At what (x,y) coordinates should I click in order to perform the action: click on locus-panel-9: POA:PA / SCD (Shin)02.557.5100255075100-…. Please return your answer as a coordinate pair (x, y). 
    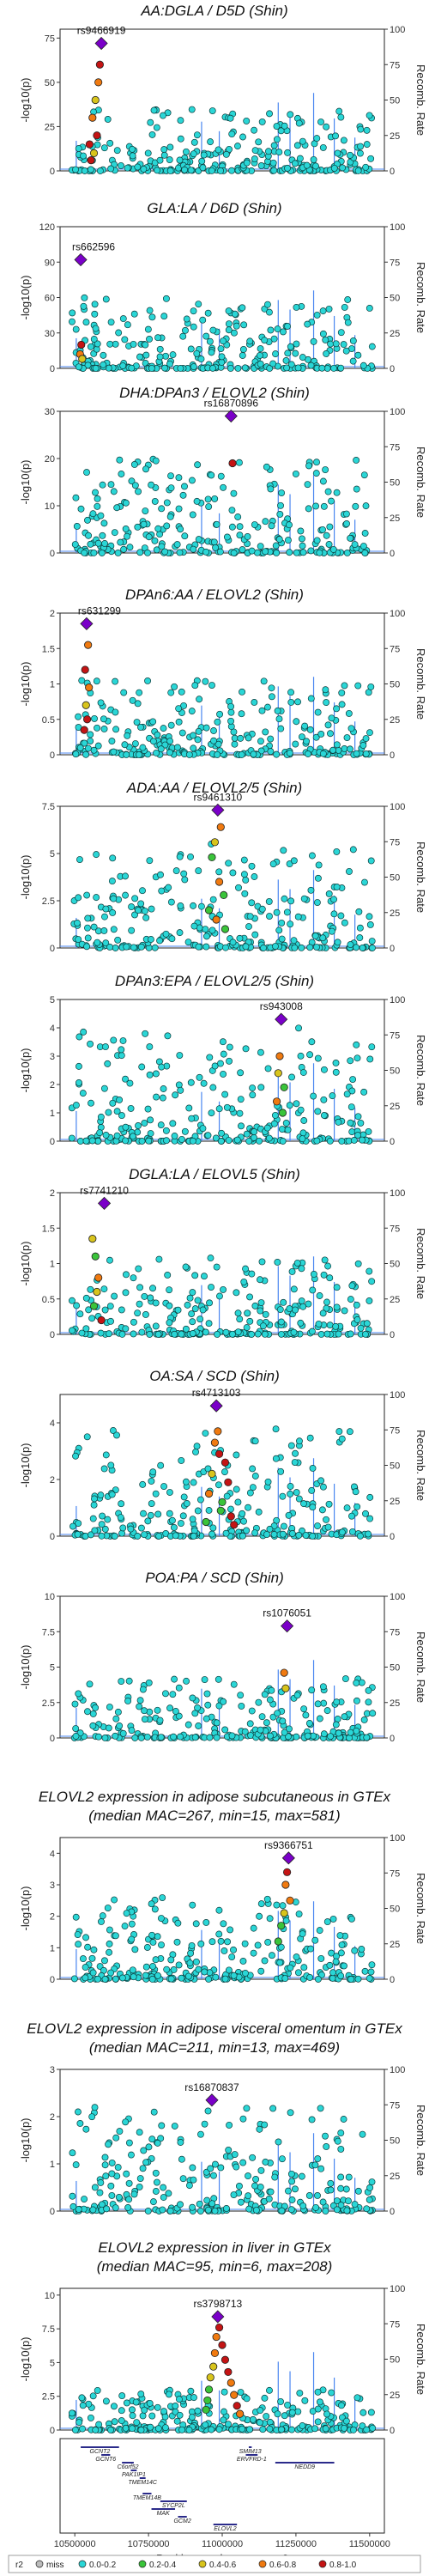
    Looking at the image, I should click on (223, 1657).